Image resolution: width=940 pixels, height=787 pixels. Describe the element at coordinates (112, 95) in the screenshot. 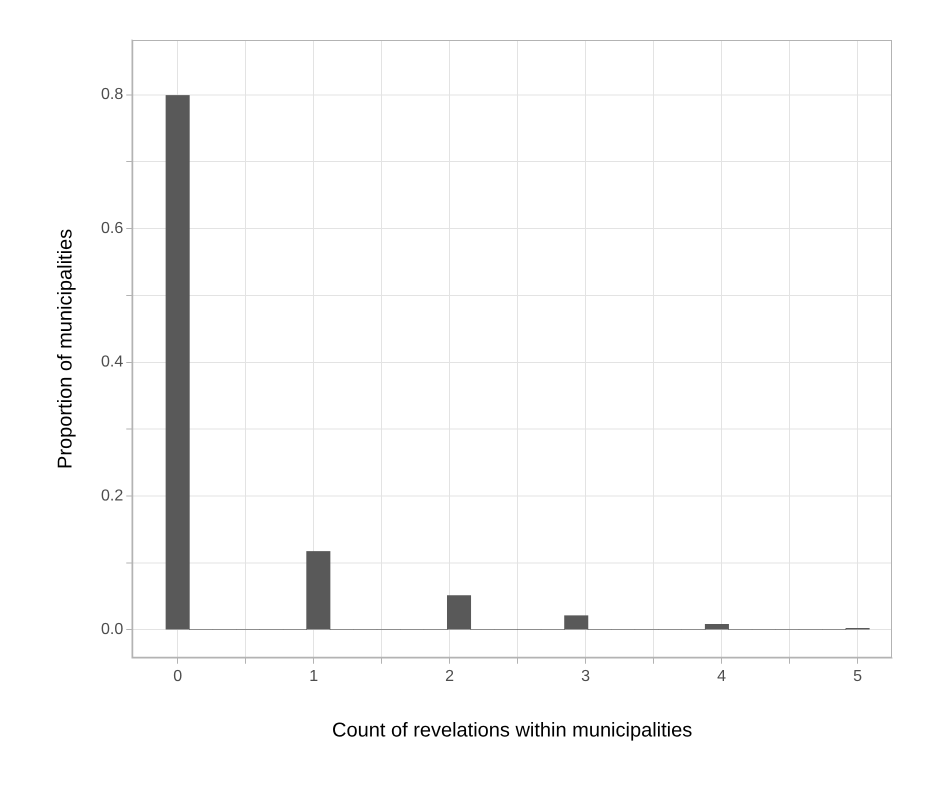

I see `y-tick-label: 0.8` at that location.